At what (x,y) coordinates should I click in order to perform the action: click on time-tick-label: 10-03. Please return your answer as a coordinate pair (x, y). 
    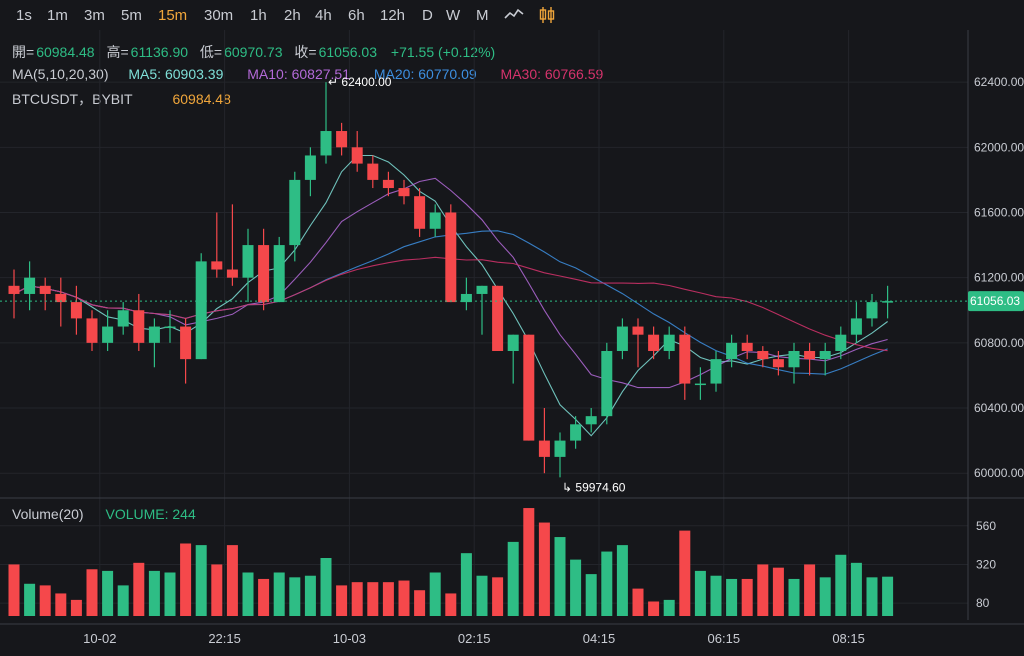
    Looking at the image, I should click on (349, 638).